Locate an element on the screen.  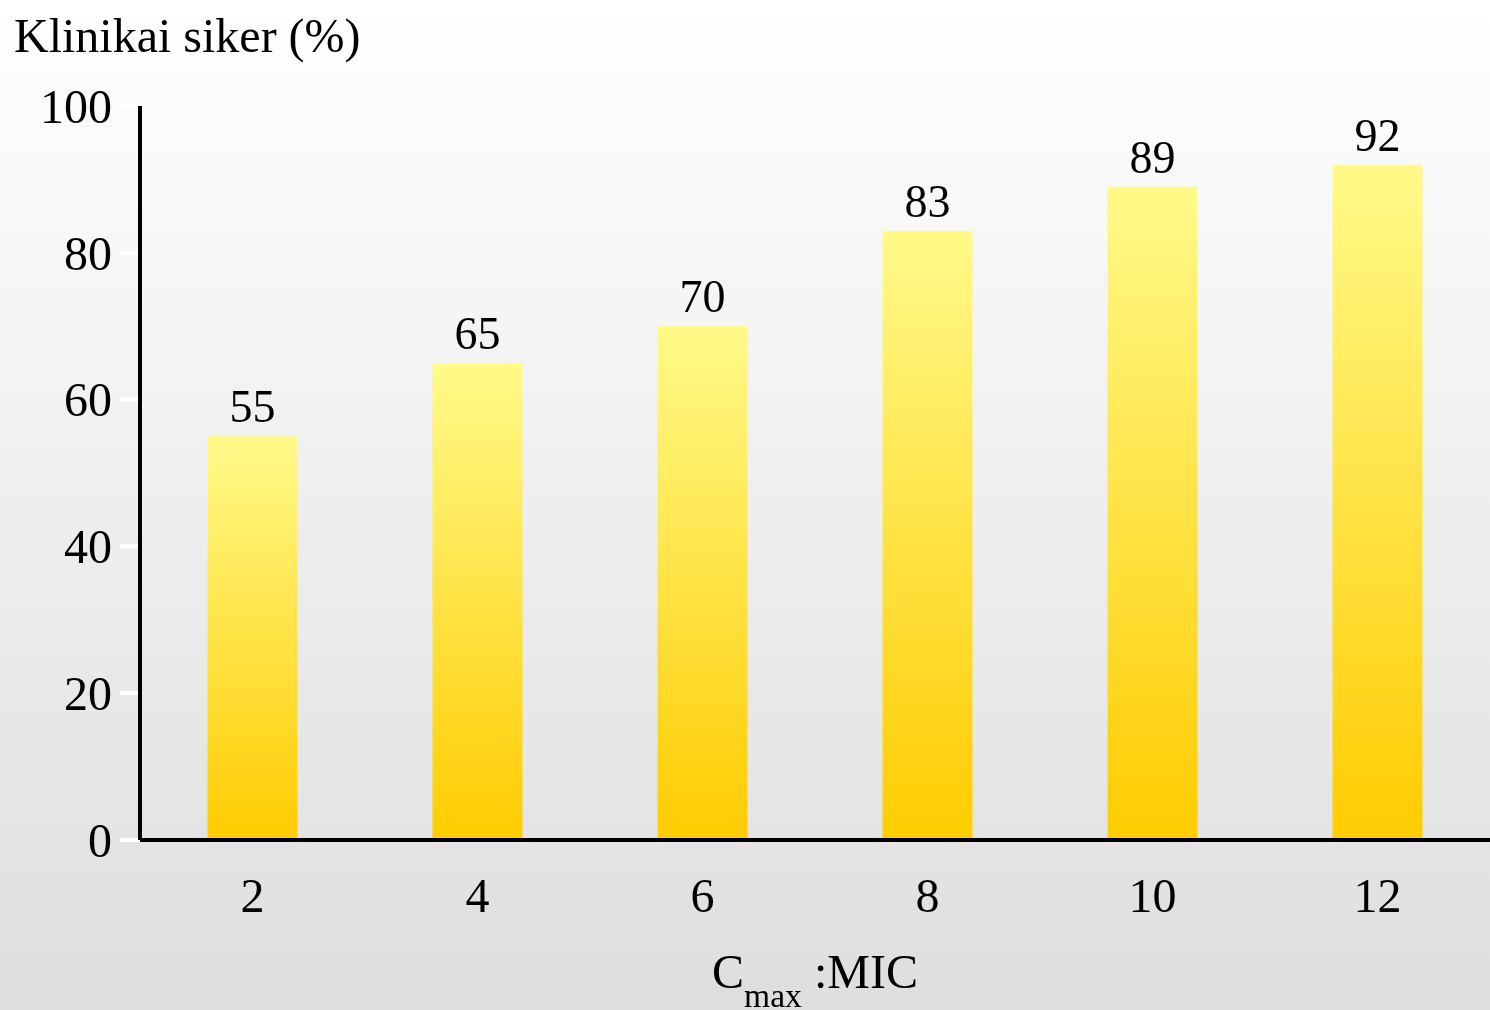
data-label: 89 is located at coordinates (1152, 157).